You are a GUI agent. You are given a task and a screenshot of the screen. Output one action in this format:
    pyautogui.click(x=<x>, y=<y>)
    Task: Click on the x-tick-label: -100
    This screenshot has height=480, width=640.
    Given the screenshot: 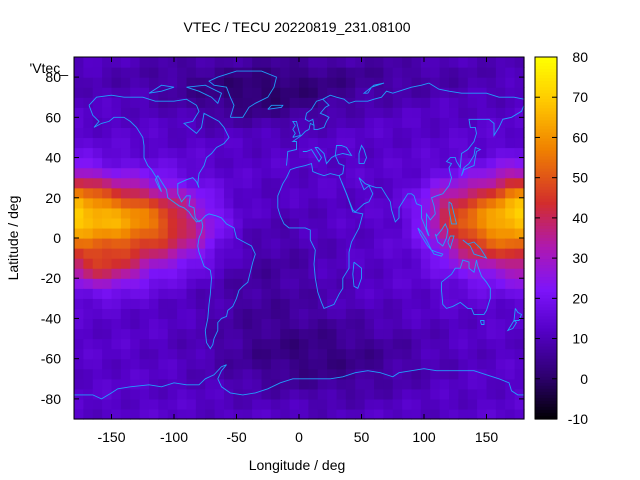 What is the action you would take?
    pyautogui.click(x=174, y=437)
    